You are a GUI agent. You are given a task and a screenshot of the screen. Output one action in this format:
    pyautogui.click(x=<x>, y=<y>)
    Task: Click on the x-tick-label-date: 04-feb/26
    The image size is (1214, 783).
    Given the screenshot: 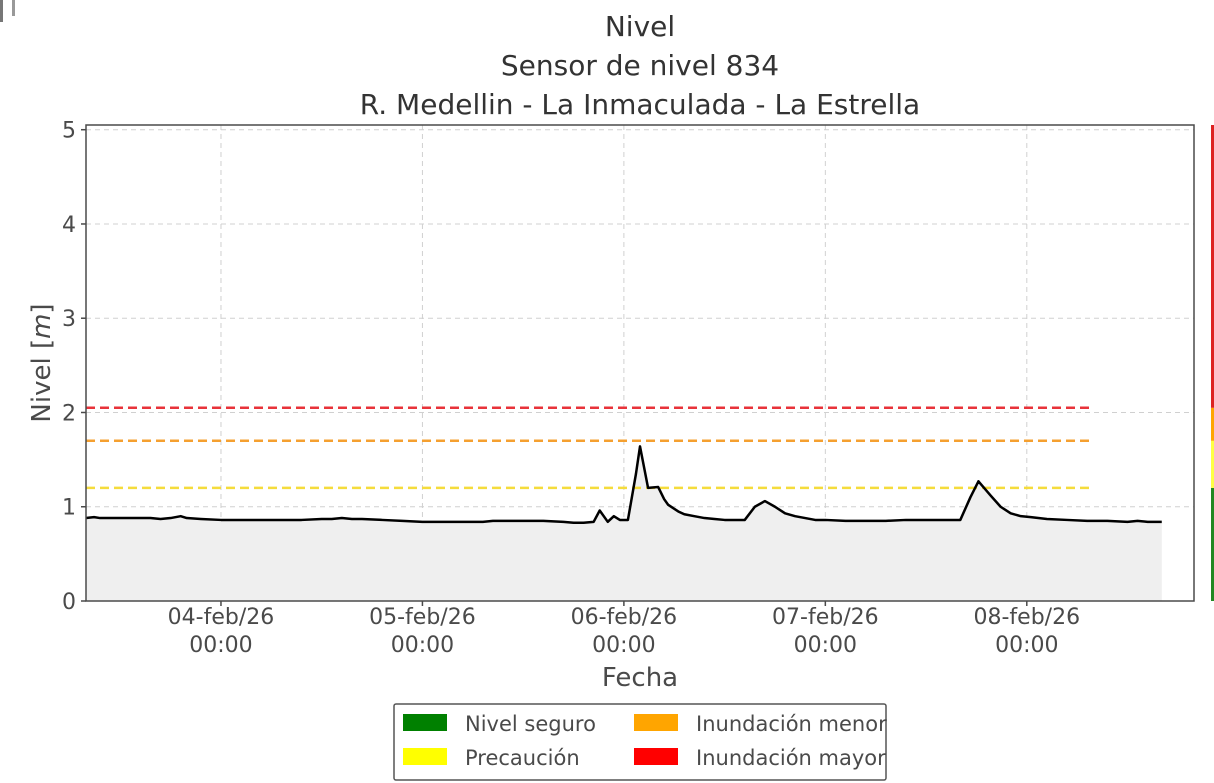 What is the action you would take?
    pyautogui.click(x=221, y=617)
    